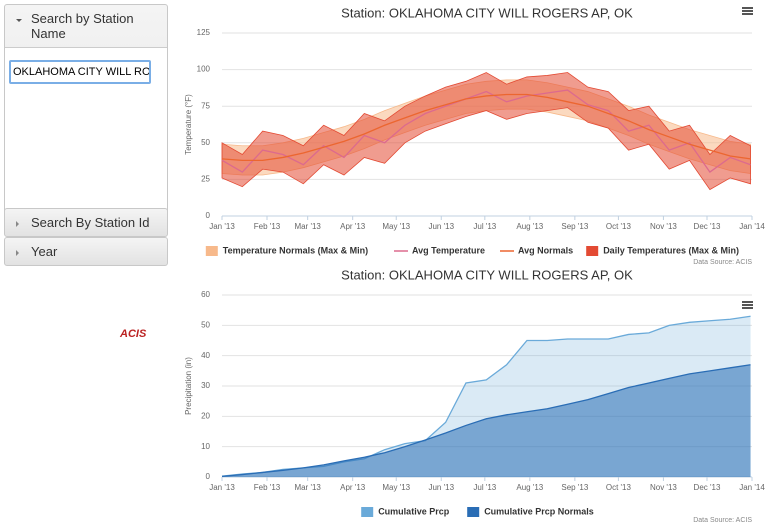 Image resolution: width=768 pixels, height=528 pixels. What do you see at coordinates (133, 334) in the screenshot?
I see `logo: ACIS` at bounding box center [133, 334].